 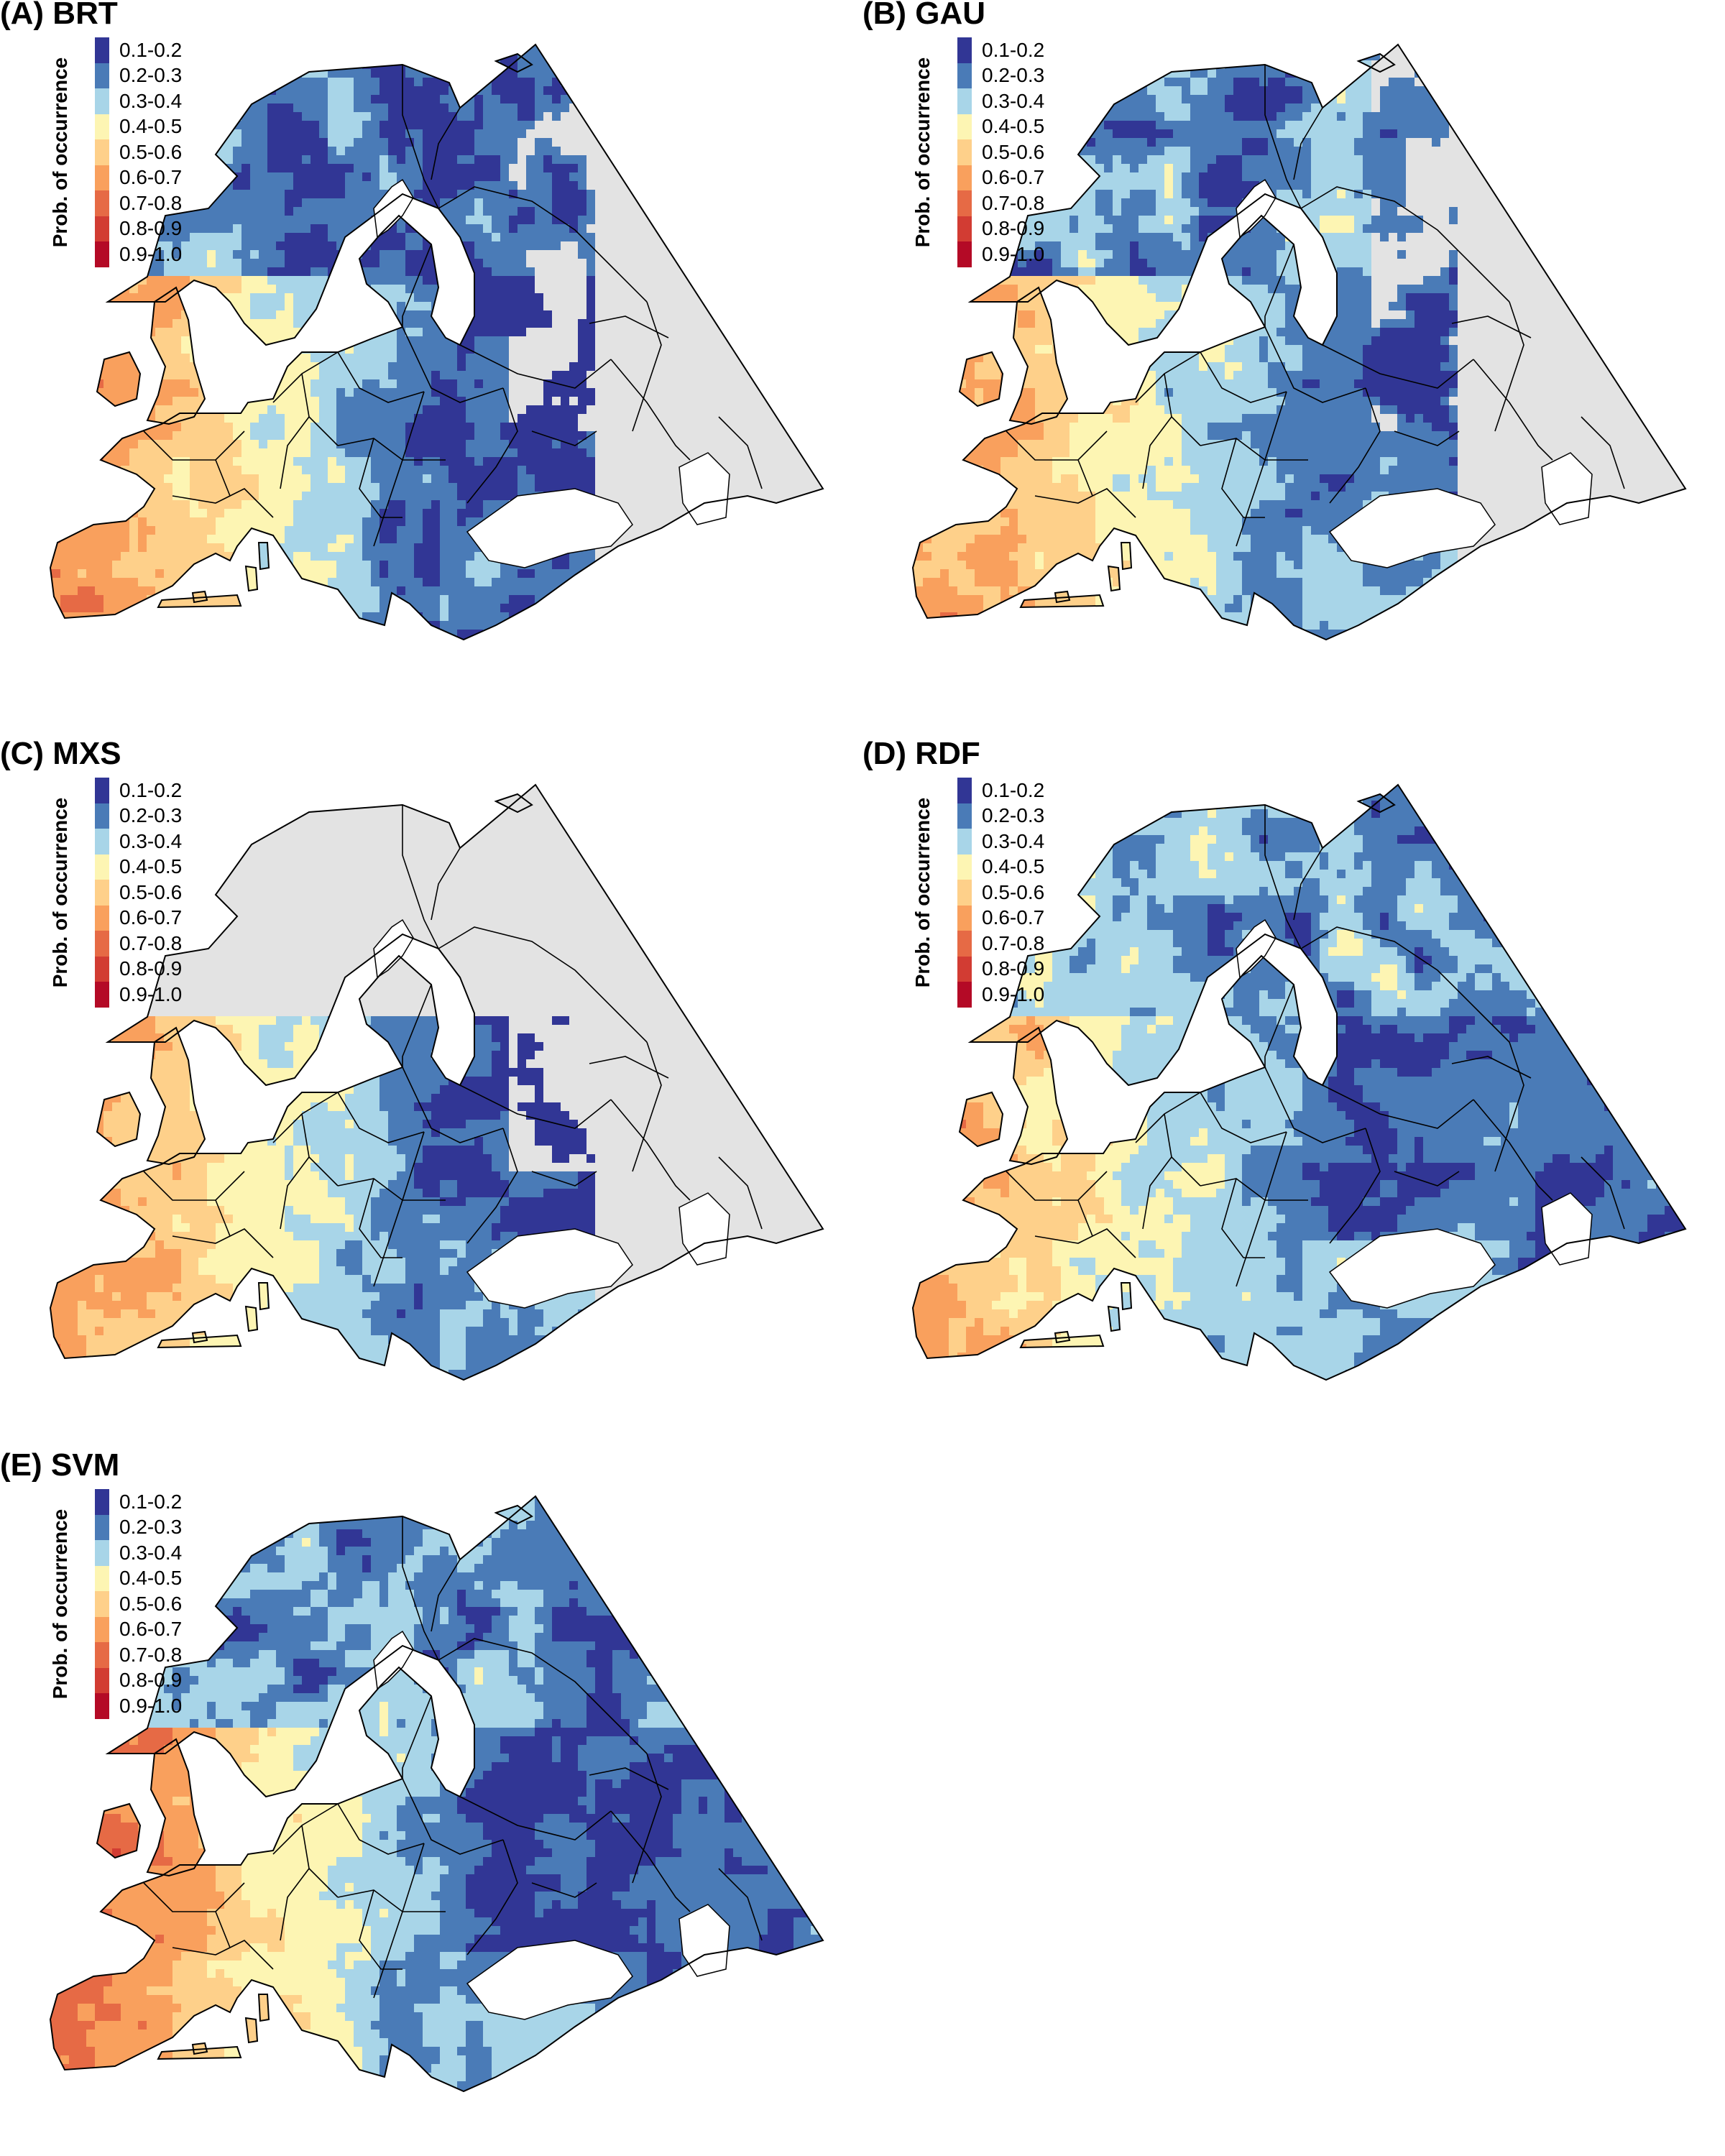 I want to click on legend-item: 0.3-0.4, so click(x=1000, y=101).